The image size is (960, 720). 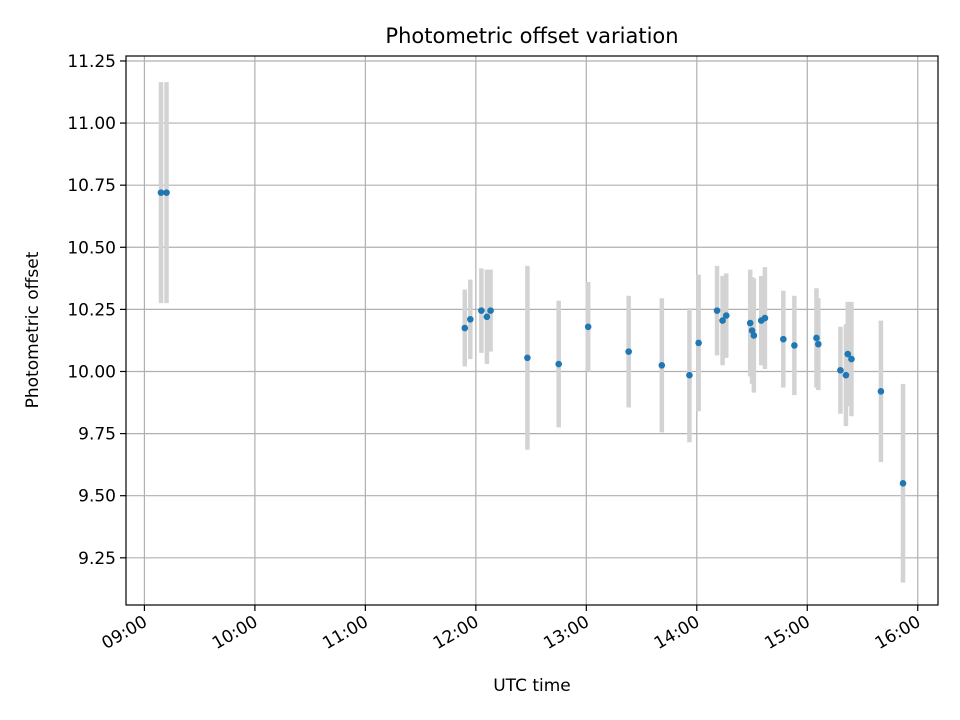 What do you see at coordinates (91, 248) in the screenshot?
I see `y-tick-label: 10.50` at bounding box center [91, 248].